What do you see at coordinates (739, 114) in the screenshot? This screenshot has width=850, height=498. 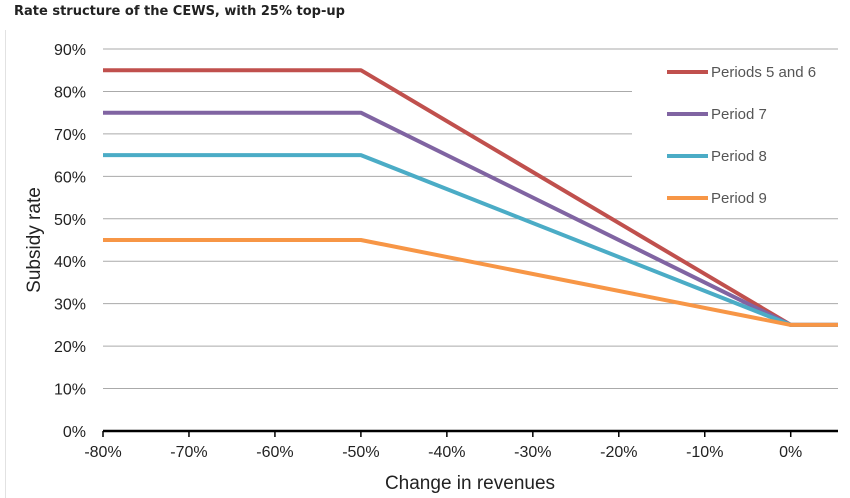 I see `legend-label: Period 7` at bounding box center [739, 114].